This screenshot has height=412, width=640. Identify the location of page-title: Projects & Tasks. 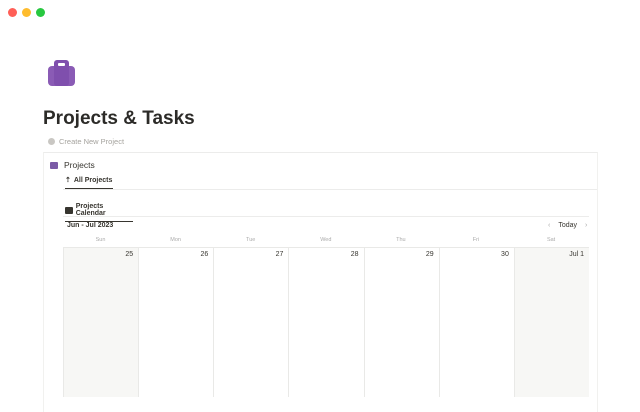
(119, 118).